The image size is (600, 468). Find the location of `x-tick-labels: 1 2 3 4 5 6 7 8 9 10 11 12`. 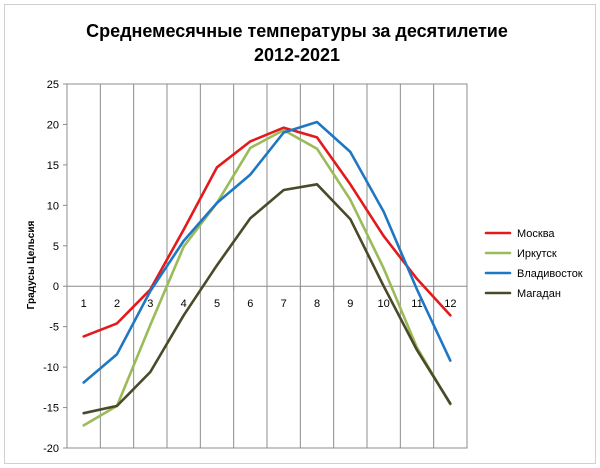

x-tick-labels: 1 2 3 4 5 6 7 8 9 10 11 12 is located at coordinates (269, 304).